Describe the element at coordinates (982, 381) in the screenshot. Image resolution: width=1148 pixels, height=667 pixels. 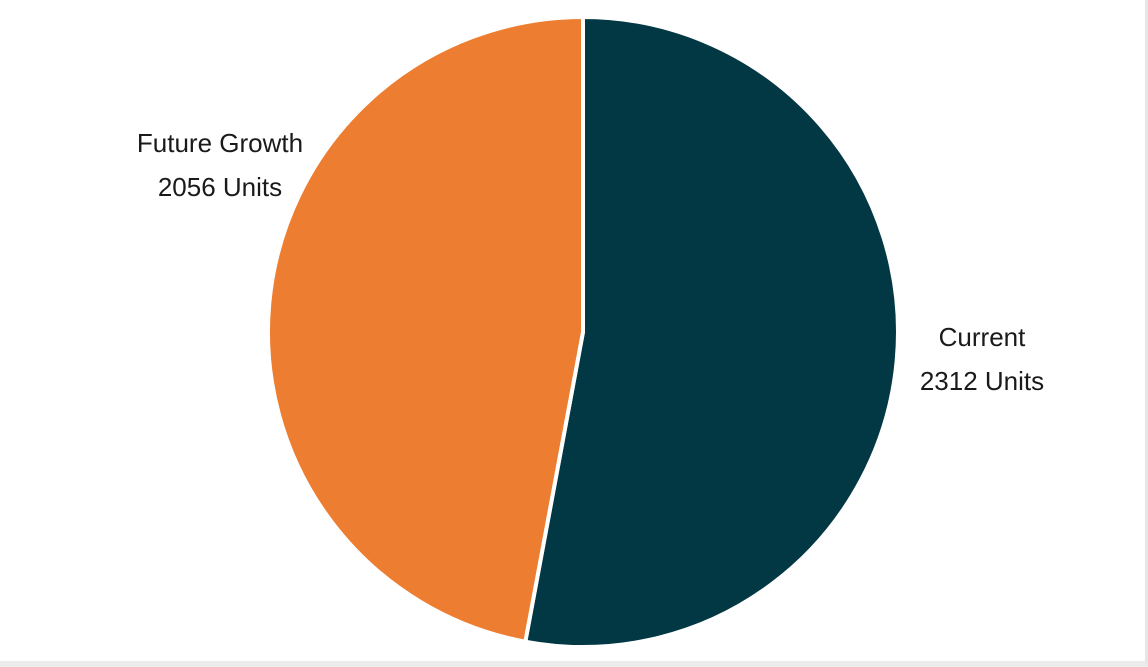
I see `slice-label-value: 2312 Units` at that location.